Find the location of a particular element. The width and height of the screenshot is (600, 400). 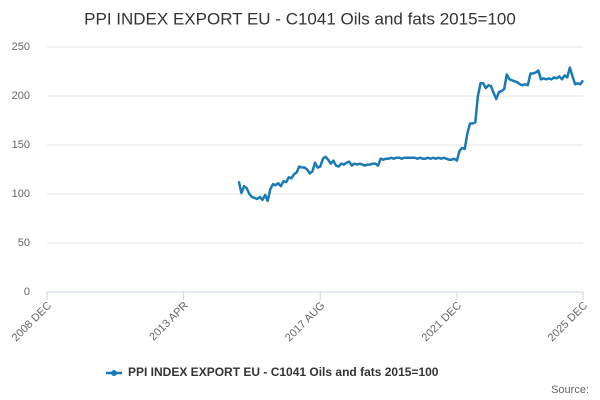

x-tick-label: 2017 AUG is located at coordinates (305, 322).